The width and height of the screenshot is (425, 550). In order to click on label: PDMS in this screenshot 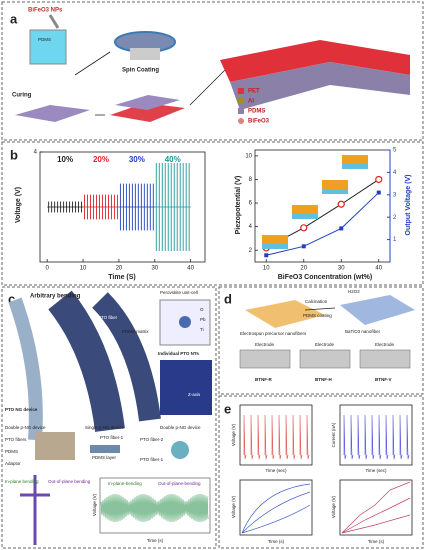, I will do `click(11, 451)`.